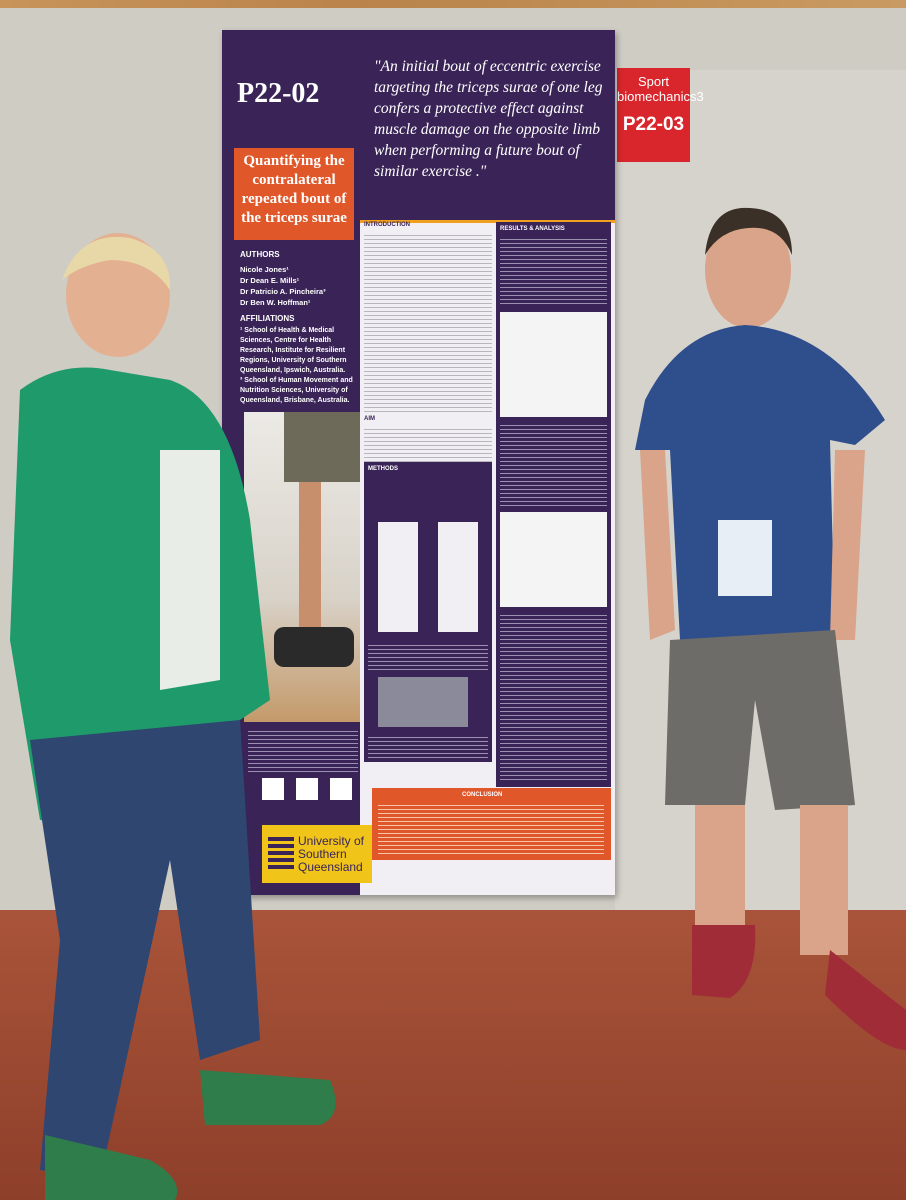 Image resolution: width=906 pixels, height=1200 pixels. Describe the element at coordinates (428, 444) in the screenshot. I see `aim-text` at that location.